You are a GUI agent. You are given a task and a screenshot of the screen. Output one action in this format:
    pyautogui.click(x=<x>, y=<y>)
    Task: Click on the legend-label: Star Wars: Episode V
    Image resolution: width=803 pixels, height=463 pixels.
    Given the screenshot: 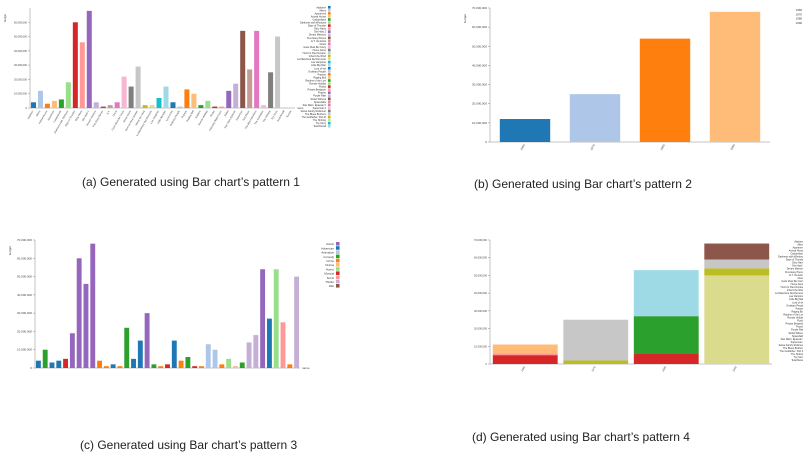 What is the action you would take?
    pyautogui.click(x=792, y=339)
    